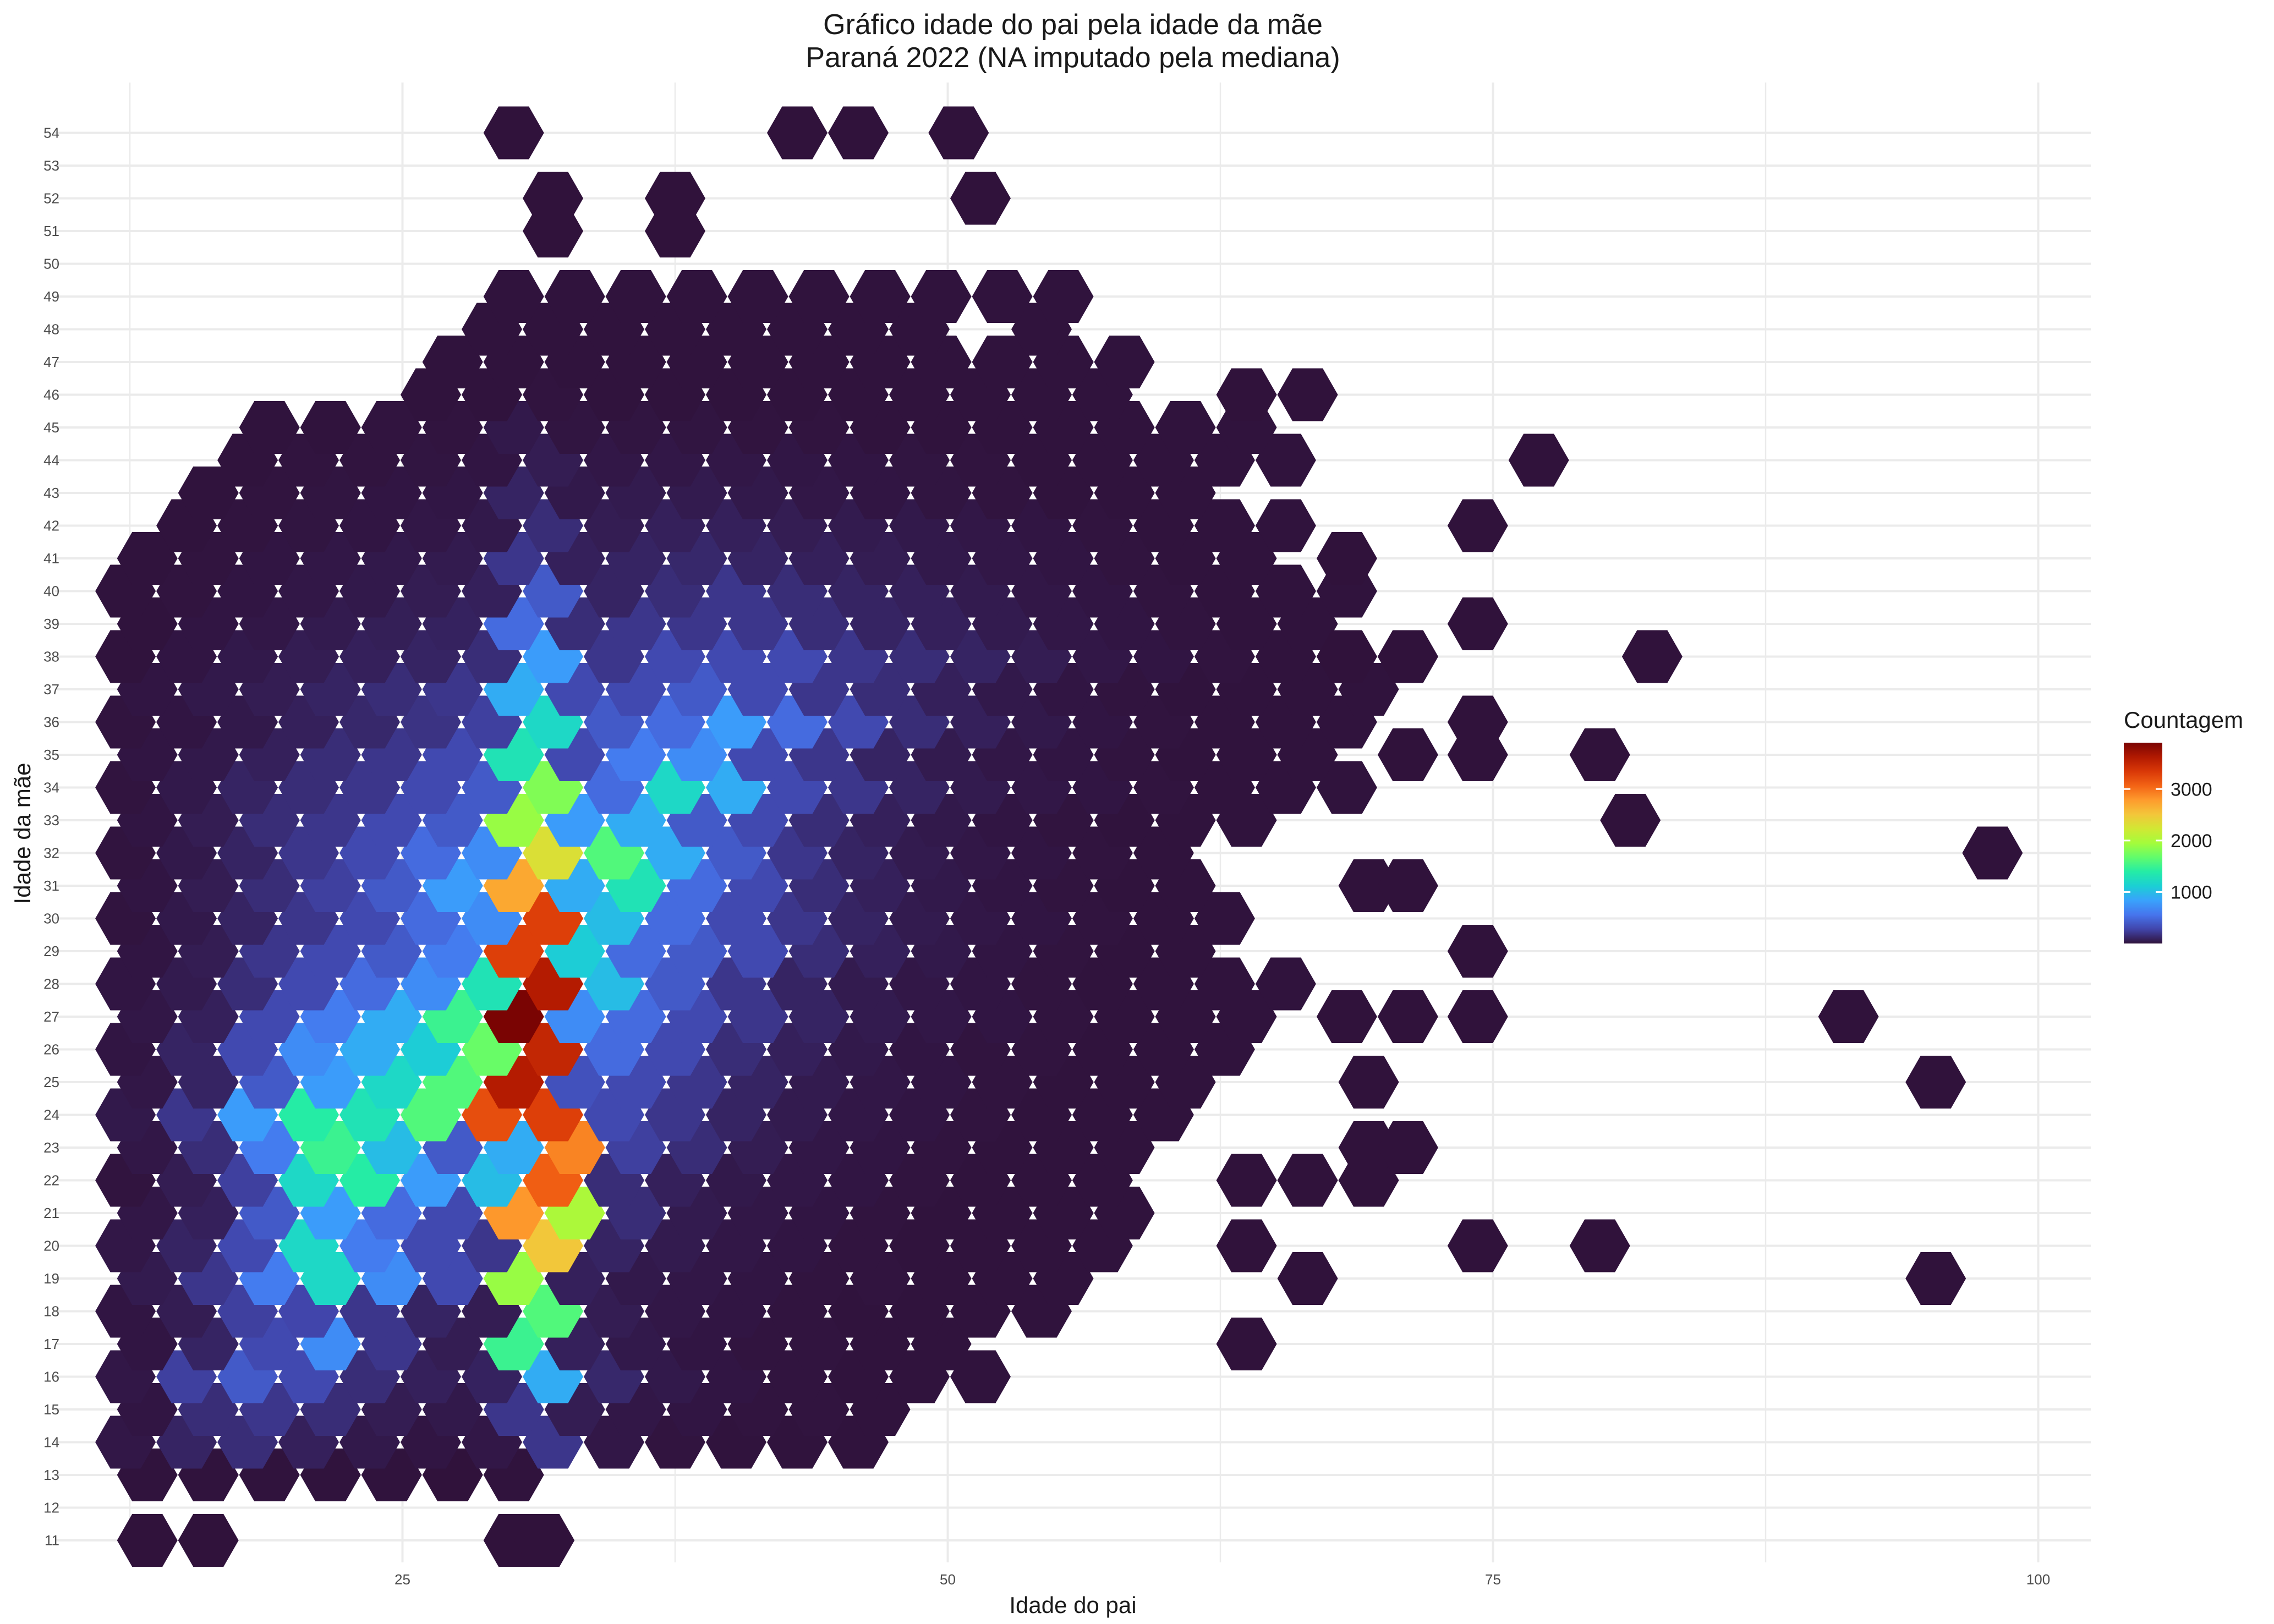 This screenshot has width=2274, height=1624. What do you see at coordinates (51, 264) in the screenshot?
I see `y-tick-label: 50` at bounding box center [51, 264].